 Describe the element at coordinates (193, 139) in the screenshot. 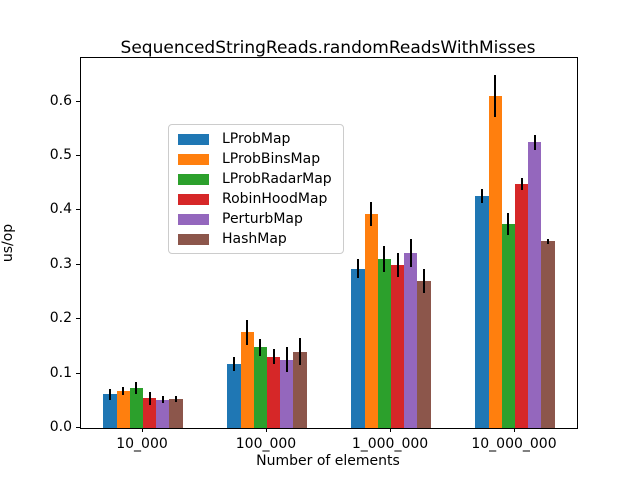

I see `legend-swatch-LProbMap` at that location.